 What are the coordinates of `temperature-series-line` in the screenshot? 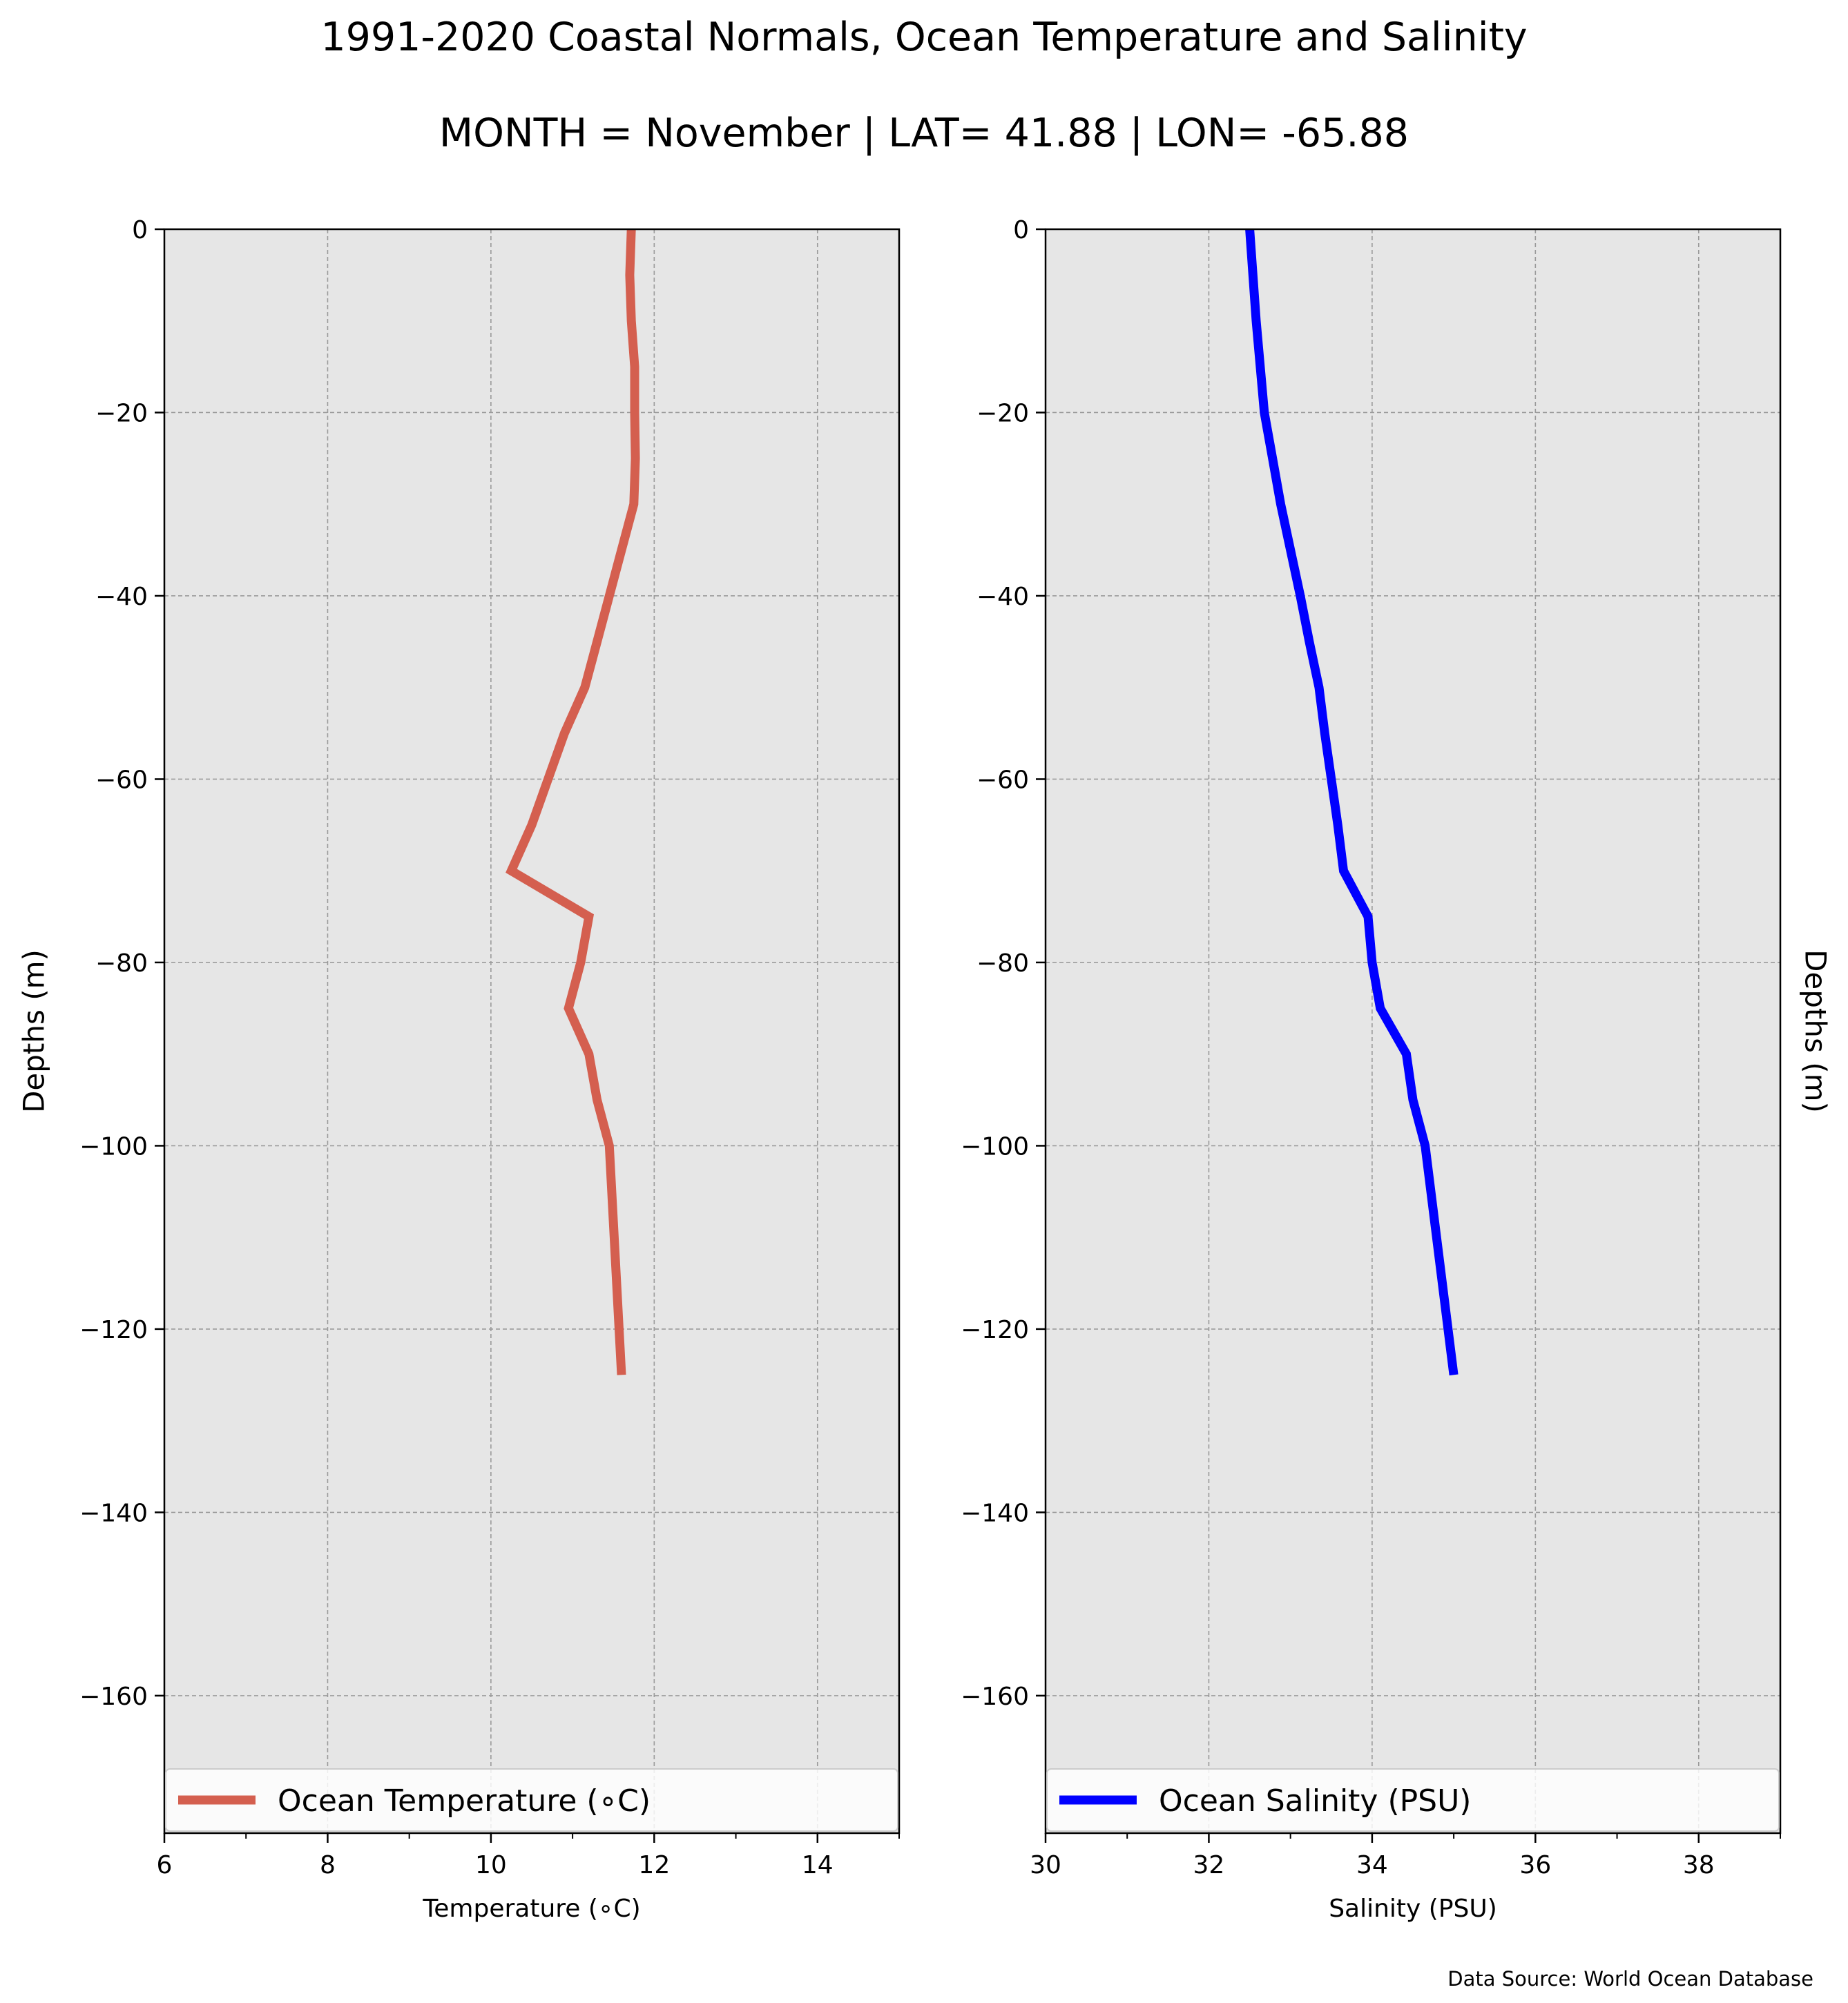 It's located at (573, 802).